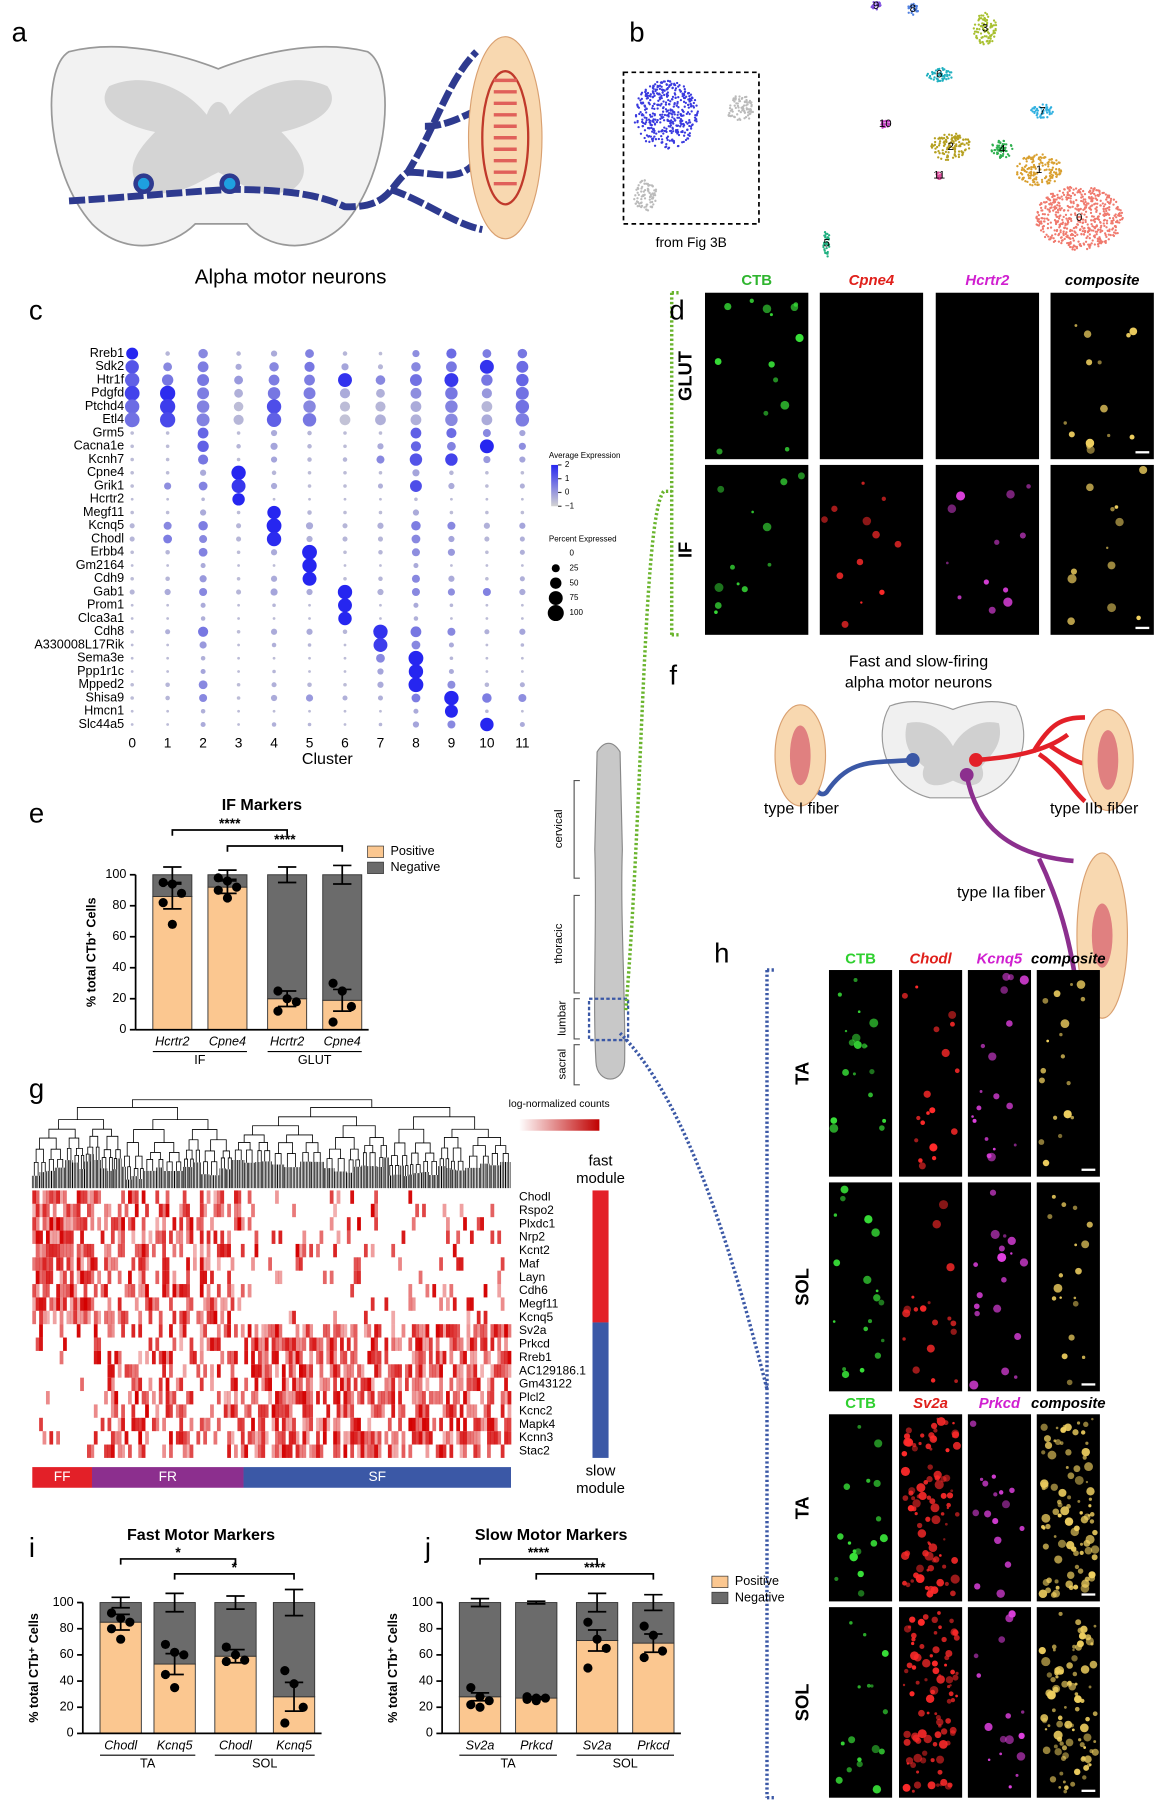 This screenshot has height=1800, width=1154. Describe the element at coordinates (534, 1197) in the screenshot. I see `gene-label: Chodl` at that location.